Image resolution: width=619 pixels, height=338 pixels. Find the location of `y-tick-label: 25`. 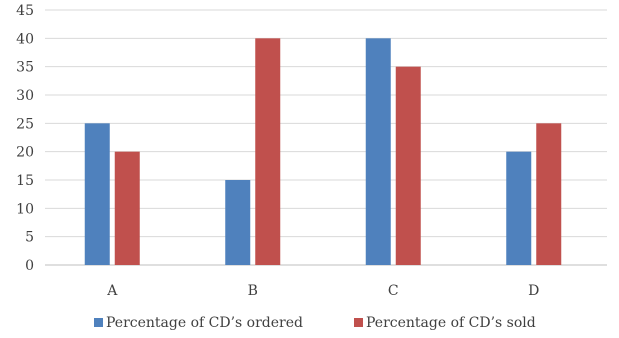

y-tick-label: 25 is located at coordinates (25, 124).